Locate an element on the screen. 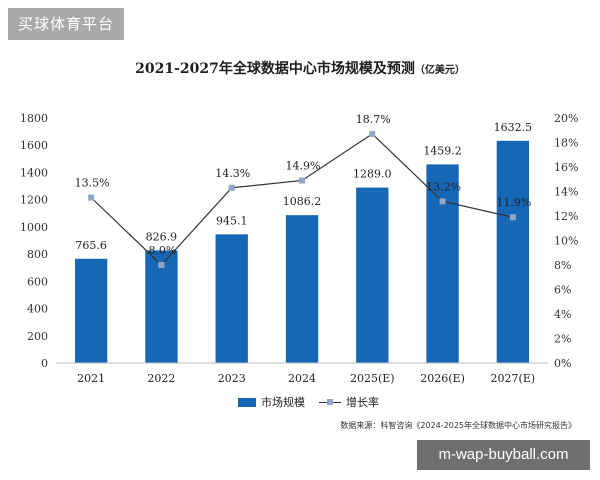 The height and width of the screenshot is (480, 600). bar-value-label: 1289.0 is located at coordinates (372, 174).